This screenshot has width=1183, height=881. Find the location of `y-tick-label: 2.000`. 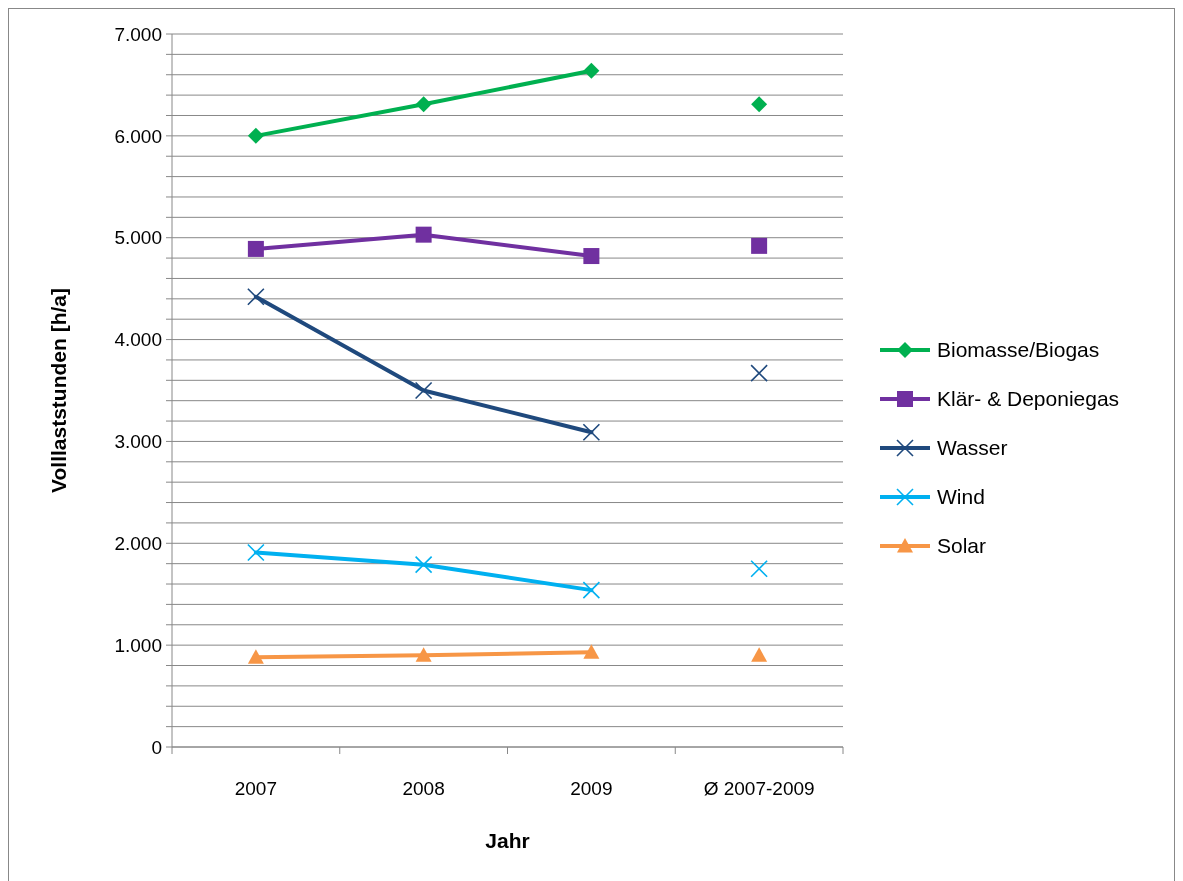

y-tick-label: 2.000 is located at coordinates (138, 543).